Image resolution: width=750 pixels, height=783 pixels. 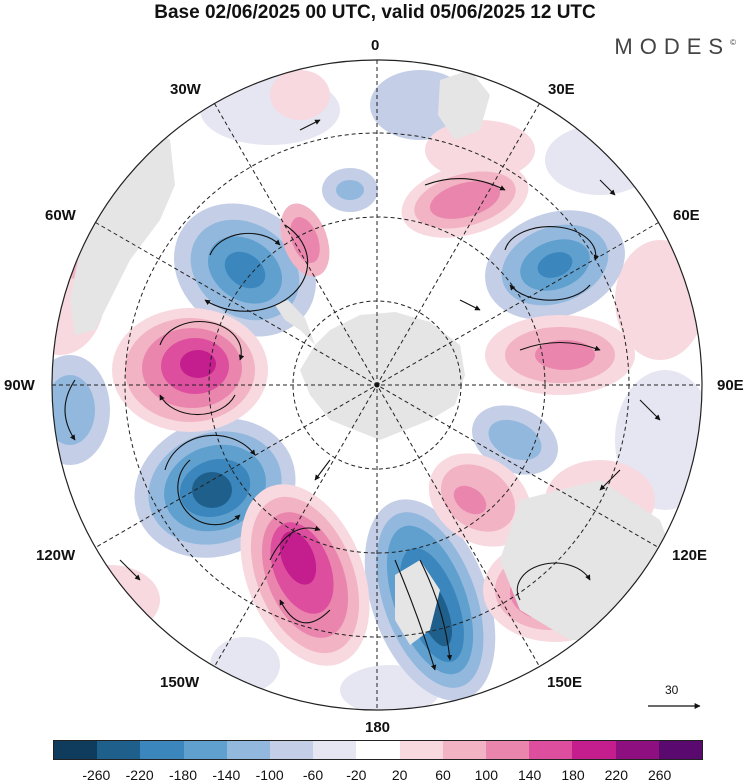 I want to click on lon-label-120e: 120E, so click(x=690, y=555).